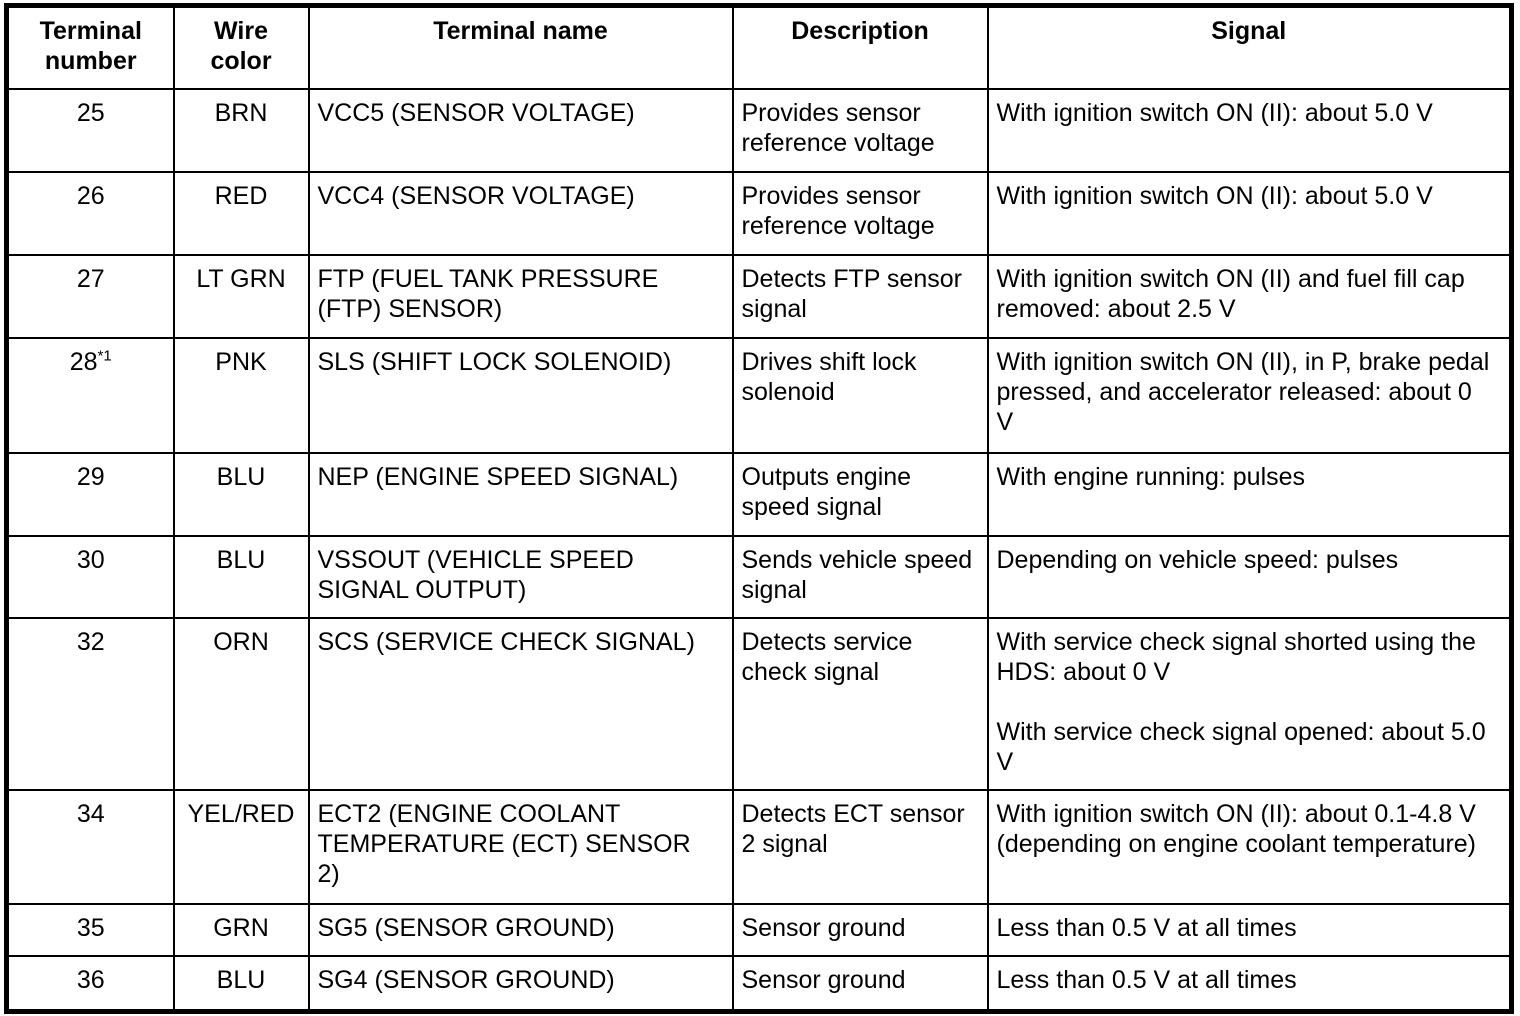 The height and width of the screenshot is (1016, 1520). What do you see at coordinates (860, 395) in the screenshot?
I see `cell-description: Drives shift lock solenoid` at bounding box center [860, 395].